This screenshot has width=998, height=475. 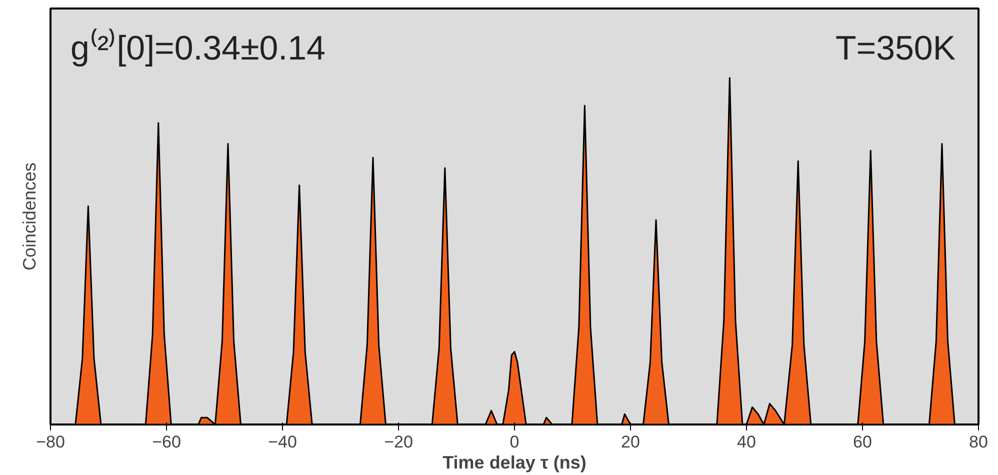 I want to click on x-tick-label: 20, so click(x=630, y=442).